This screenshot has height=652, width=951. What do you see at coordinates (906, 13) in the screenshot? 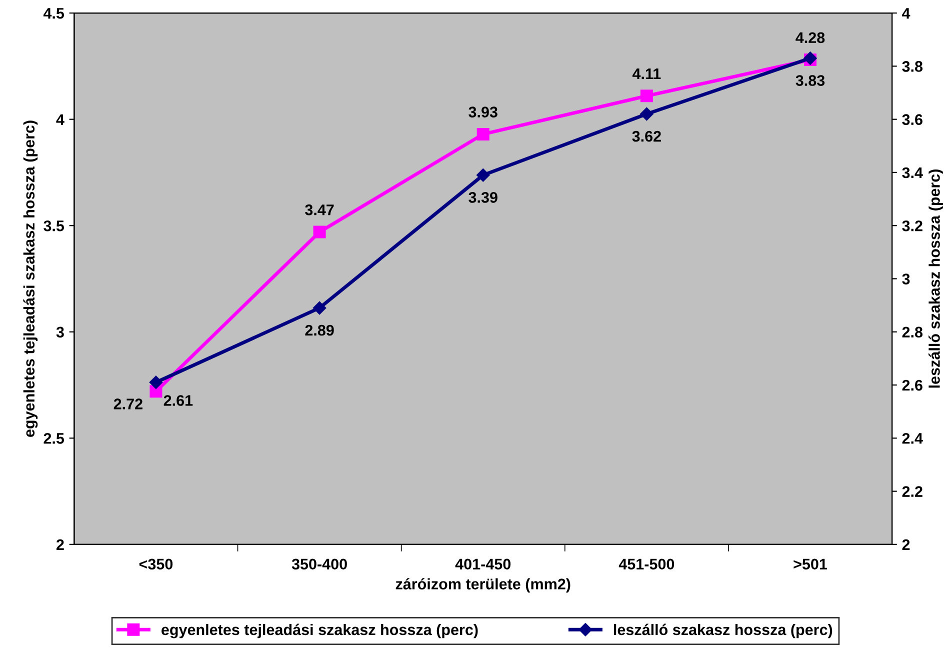
I see `y2-tick-label: 4` at bounding box center [906, 13].